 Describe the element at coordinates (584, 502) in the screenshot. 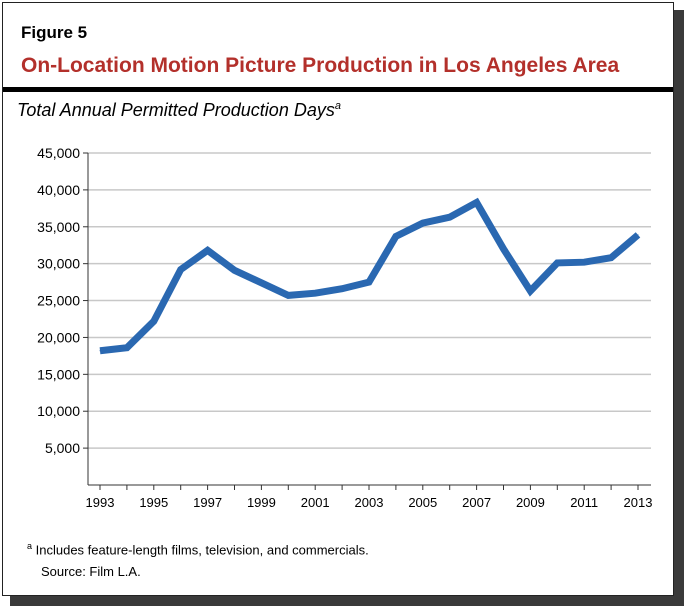

I see `x-tick-label: 2011` at that location.